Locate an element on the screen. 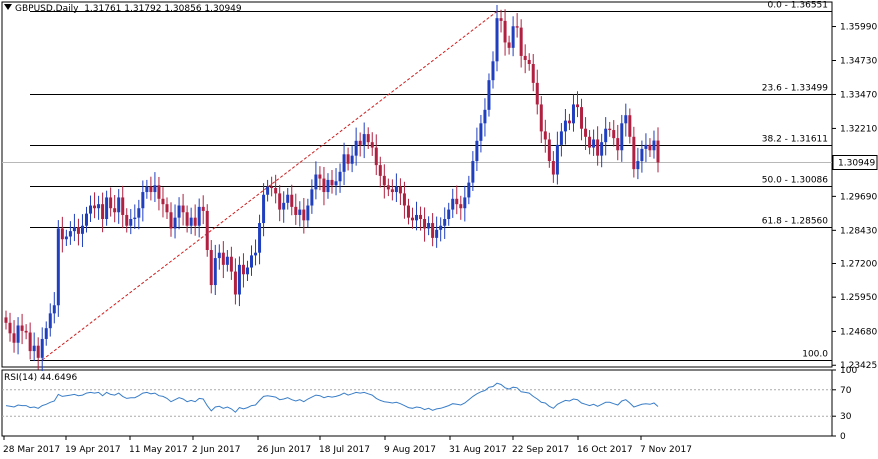  price-tick-label: 1.34730 is located at coordinates (858, 61).